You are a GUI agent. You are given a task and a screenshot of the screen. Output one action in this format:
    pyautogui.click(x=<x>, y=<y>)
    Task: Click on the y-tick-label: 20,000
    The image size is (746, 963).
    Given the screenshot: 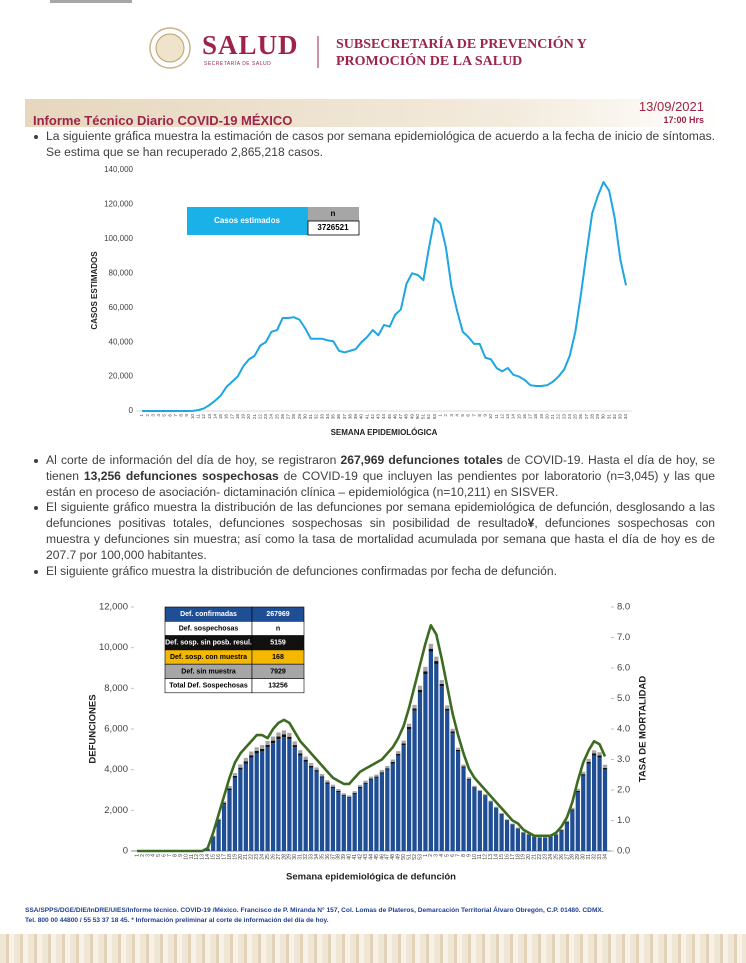 What is the action you would take?
    pyautogui.click(x=121, y=376)
    